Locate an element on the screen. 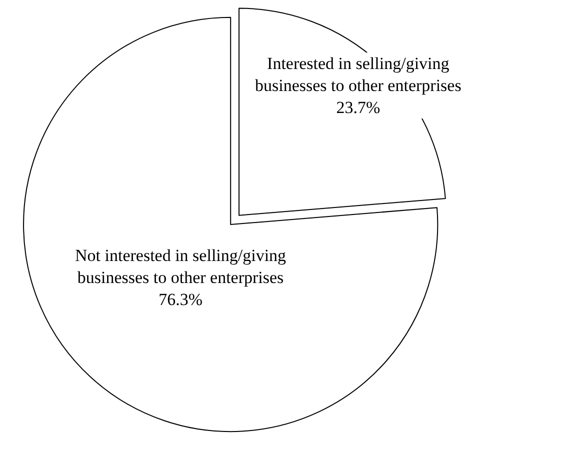  data-label: 76.3% is located at coordinates (180, 300).